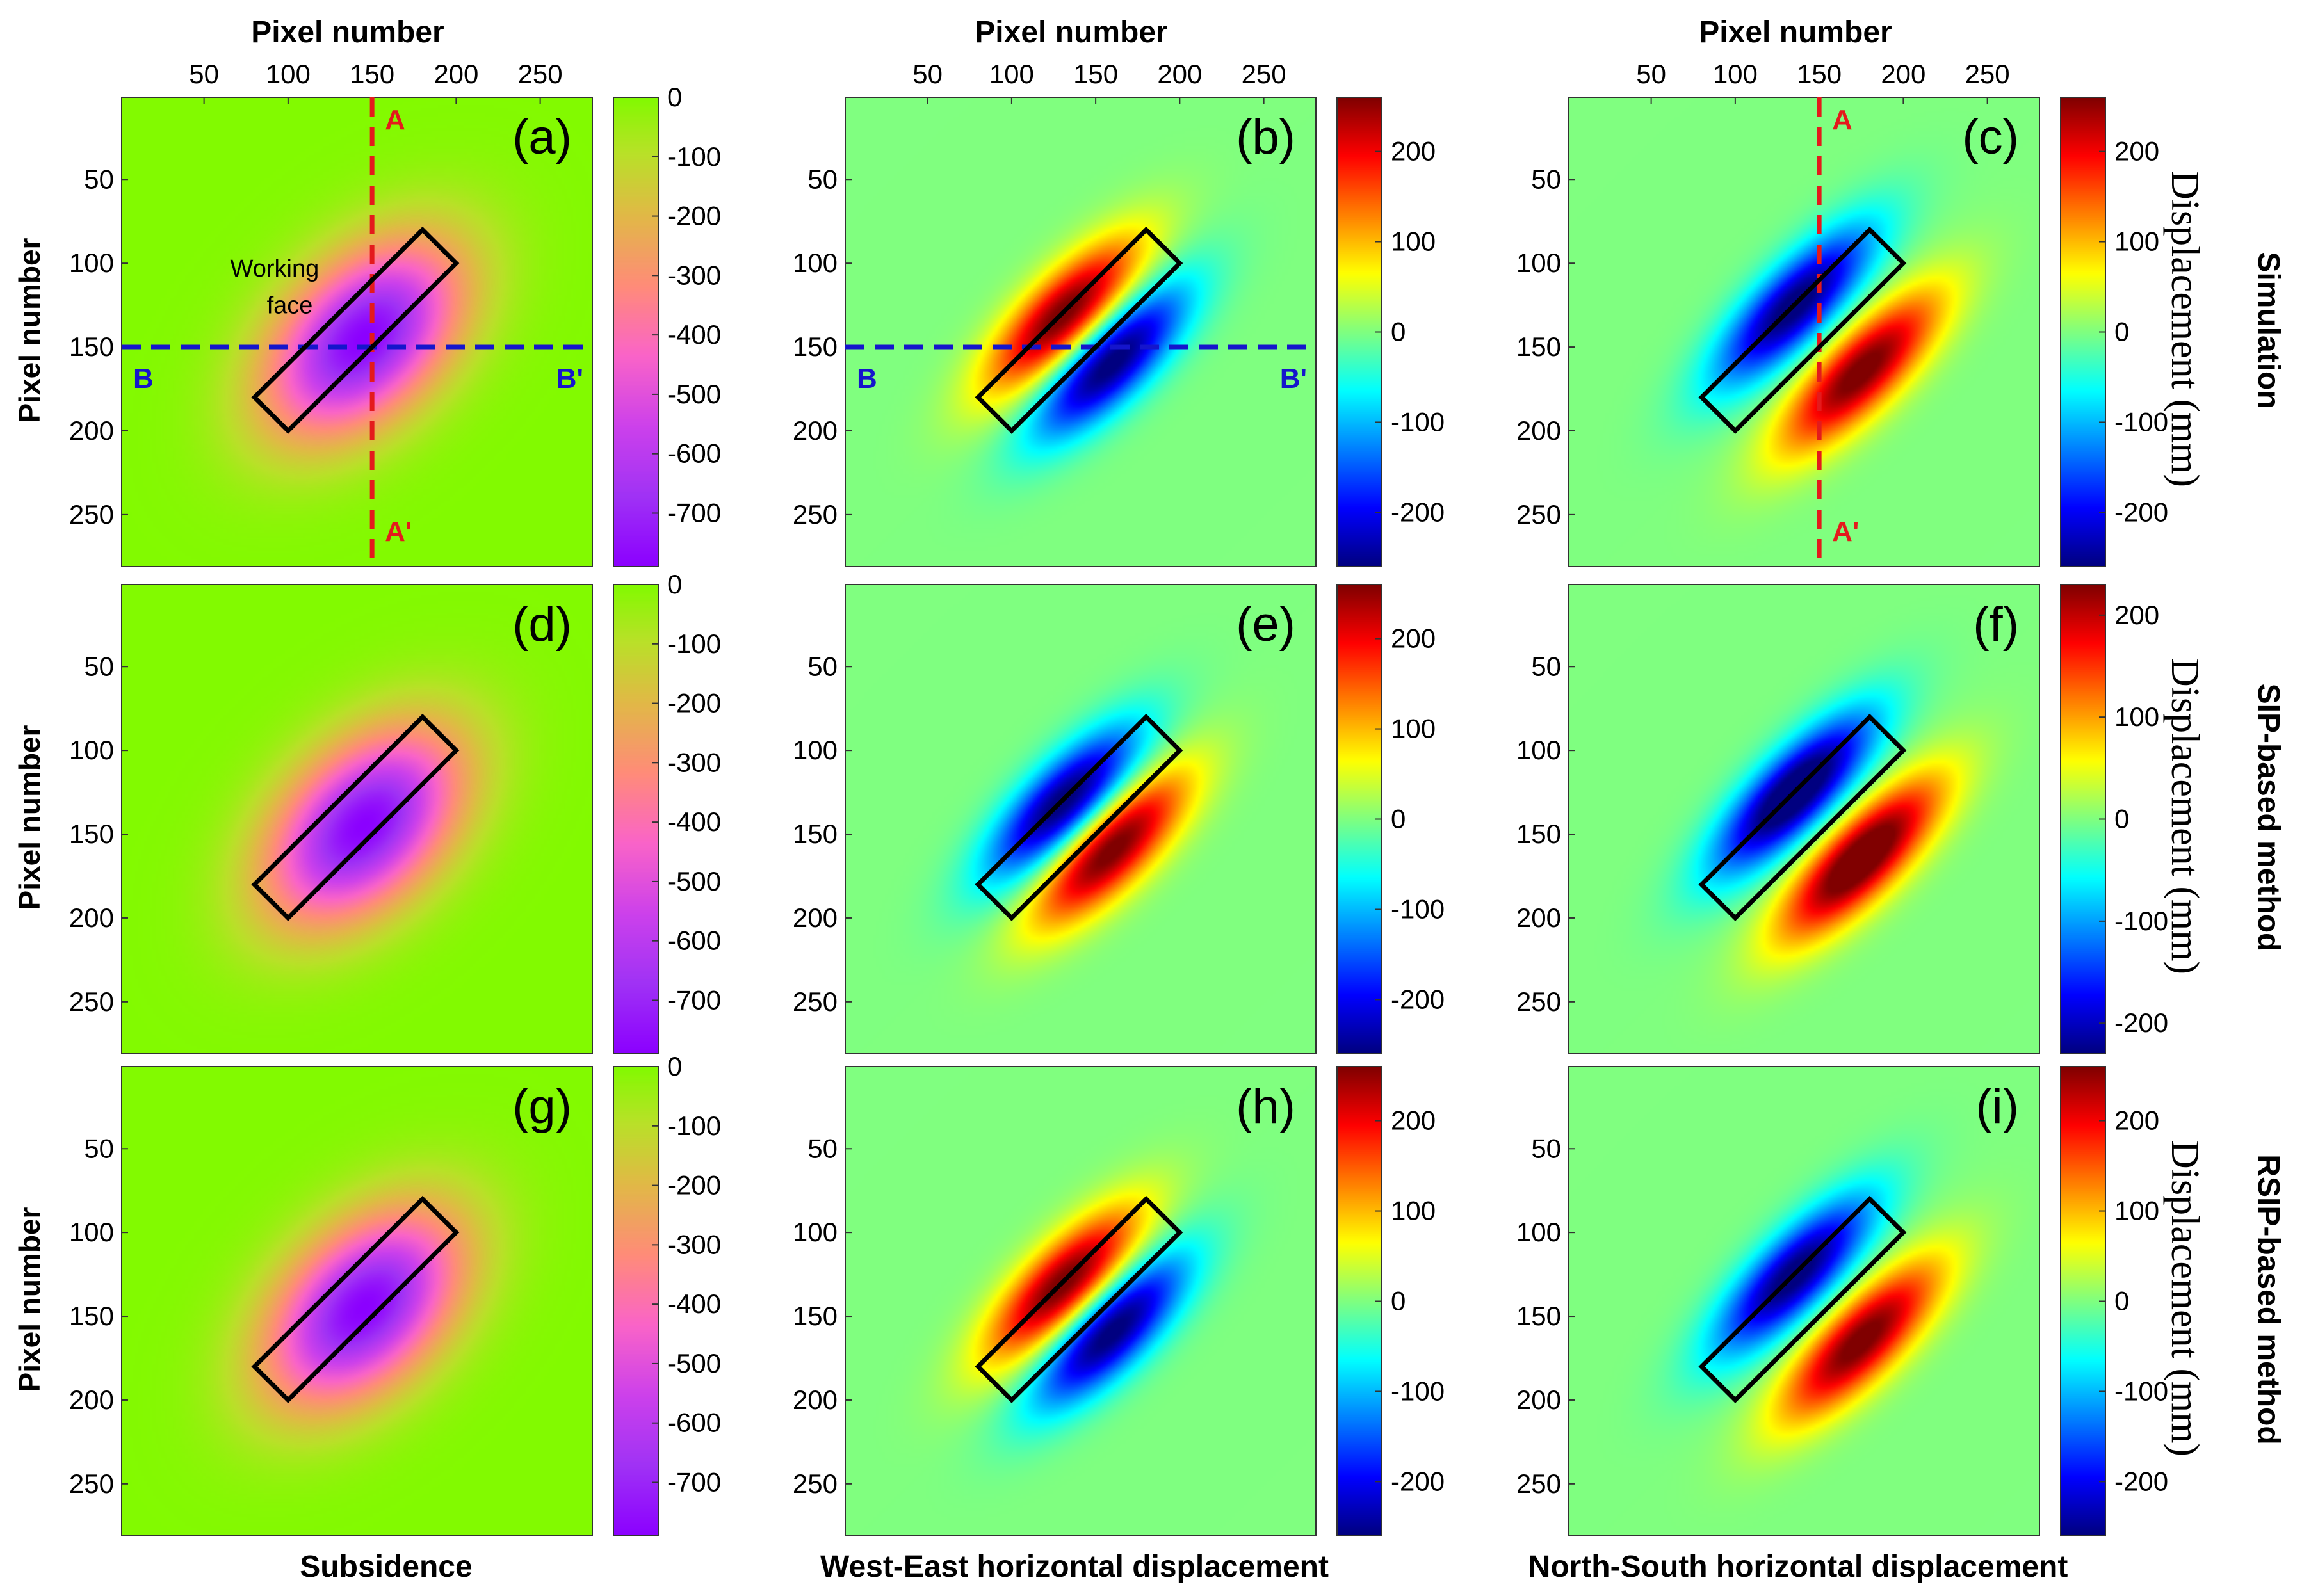 The height and width of the screenshot is (1596, 2302). I want to click on axes-frame-i, so click(1804, 1301).